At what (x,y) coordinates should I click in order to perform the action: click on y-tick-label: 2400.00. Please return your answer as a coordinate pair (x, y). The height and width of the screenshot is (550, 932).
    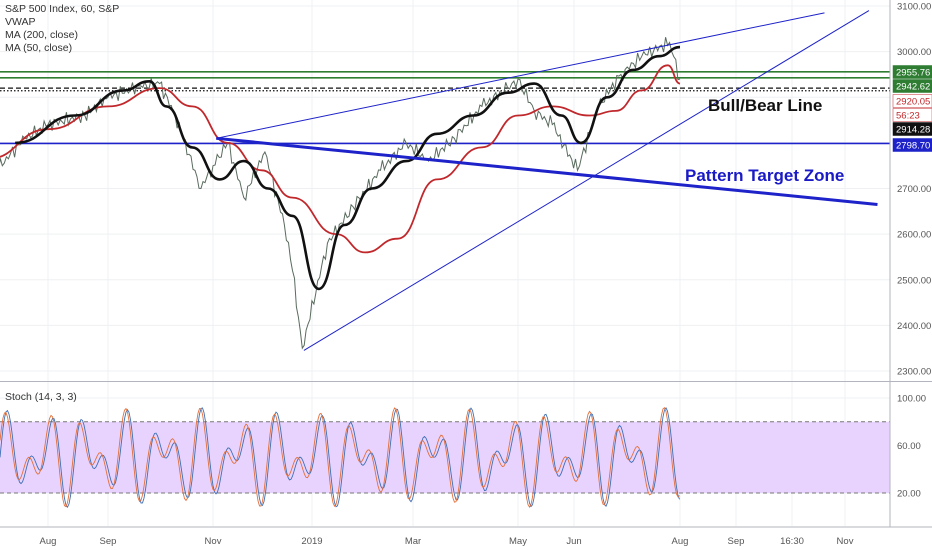
    Looking at the image, I should click on (914, 326).